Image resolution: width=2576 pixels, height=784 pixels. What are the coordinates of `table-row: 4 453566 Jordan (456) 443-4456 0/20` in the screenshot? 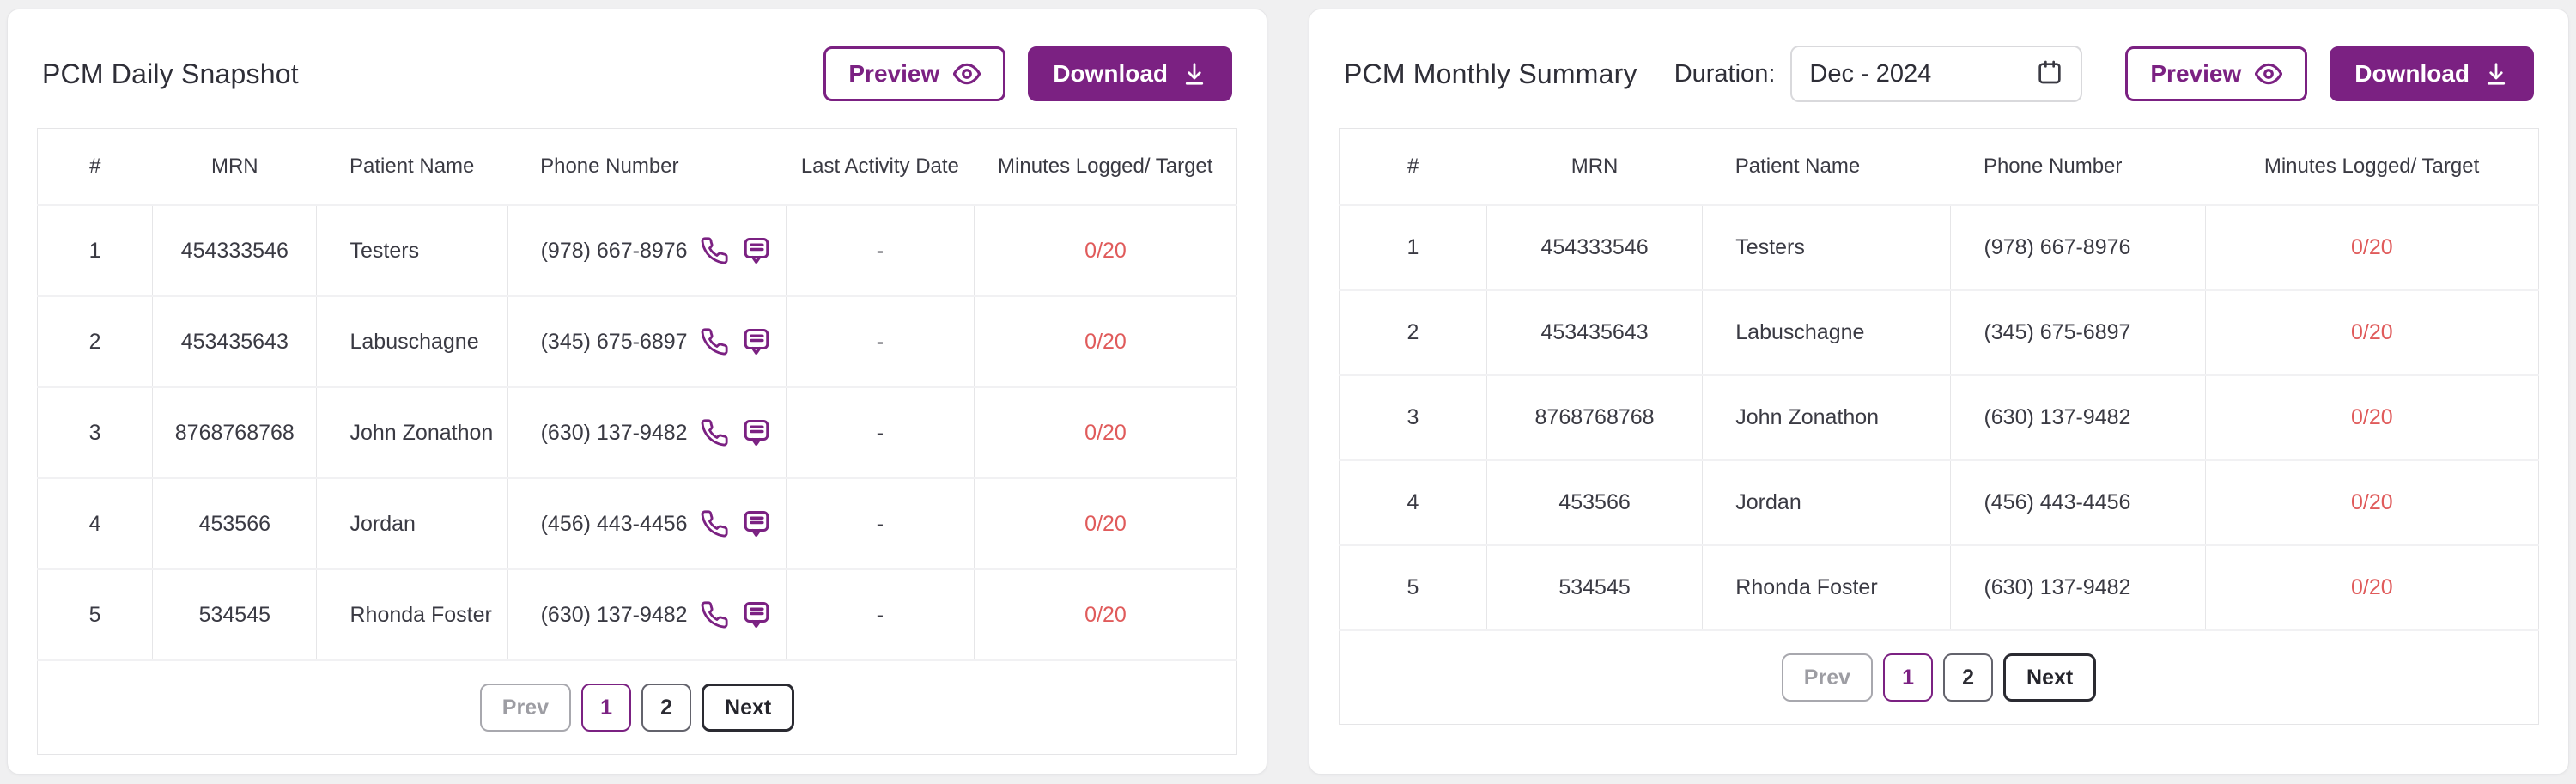 It's located at (1939, 502).